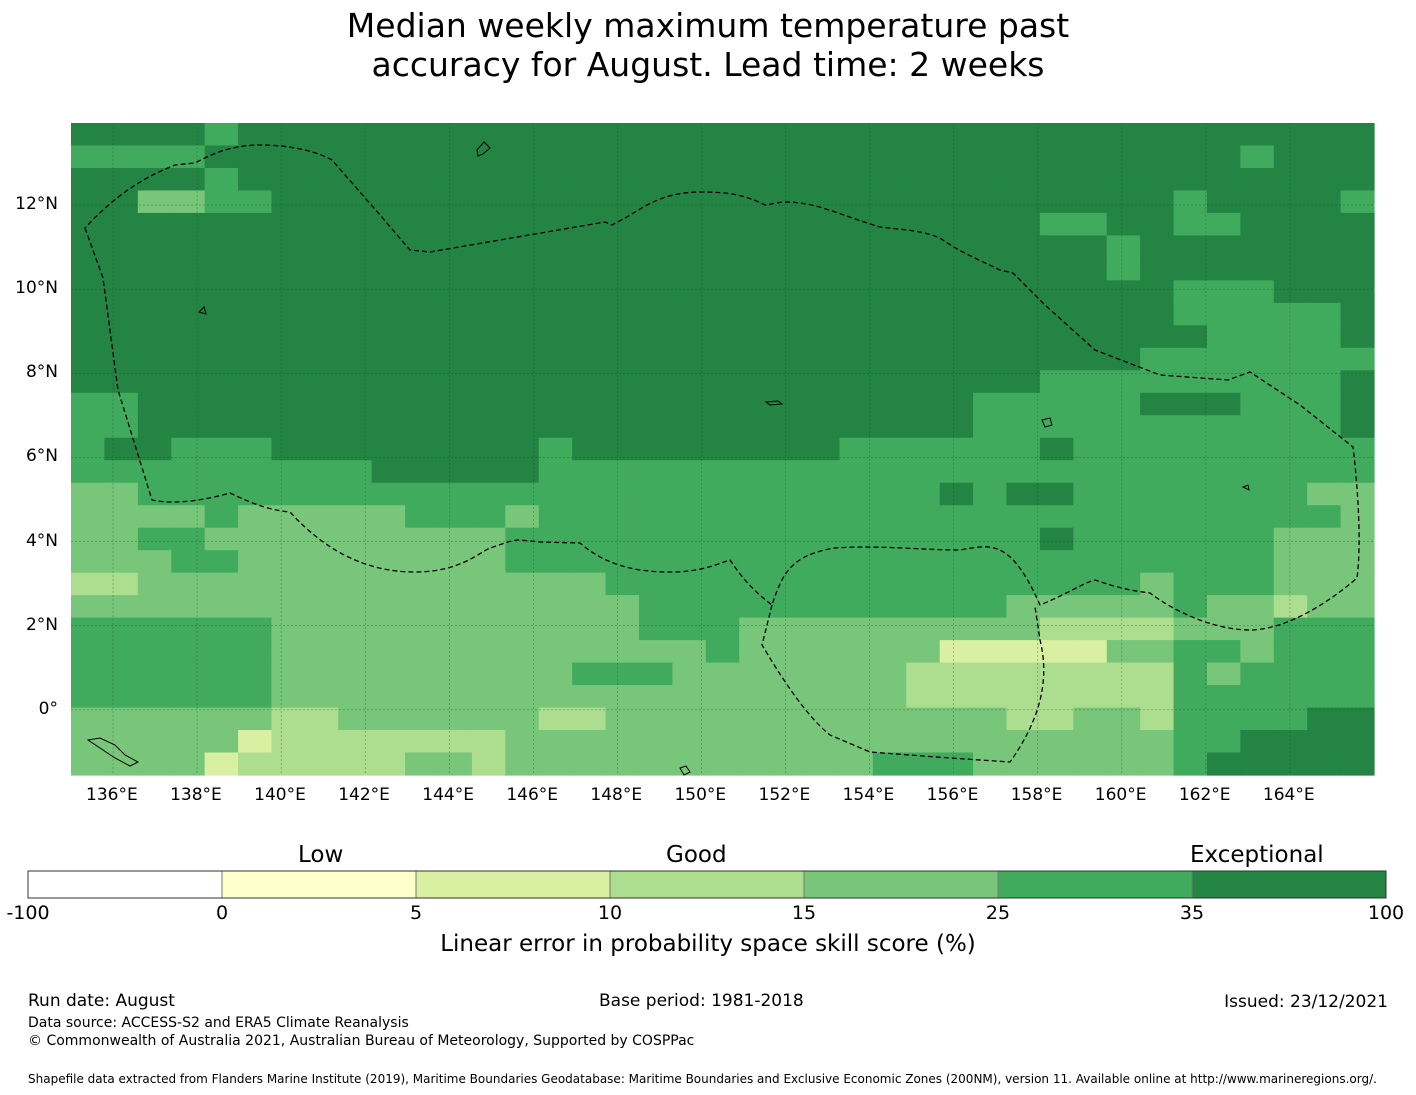 The width and height of the screenshot is (1416, 1095). What do you see at coordinates (610, 913) in the screenshot?
I see `colorbar-tick: 10` at bounding box center [610, 913].